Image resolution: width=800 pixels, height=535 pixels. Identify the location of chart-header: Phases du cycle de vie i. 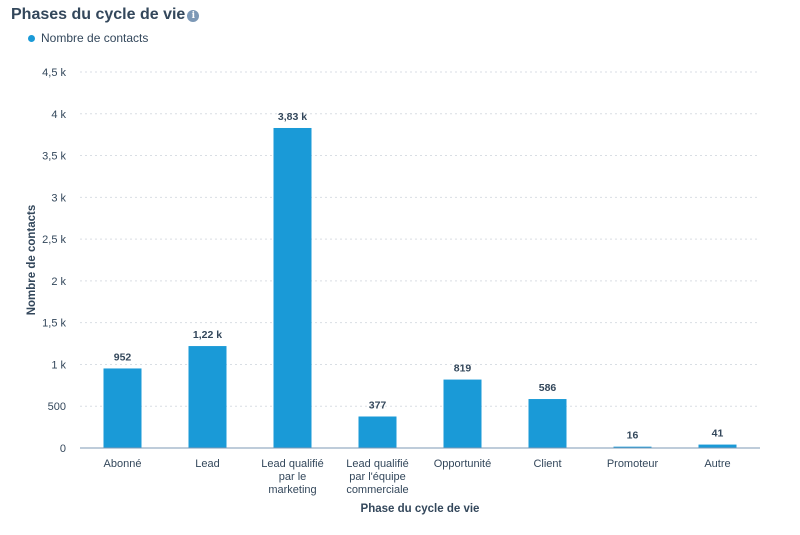
(105, 15).